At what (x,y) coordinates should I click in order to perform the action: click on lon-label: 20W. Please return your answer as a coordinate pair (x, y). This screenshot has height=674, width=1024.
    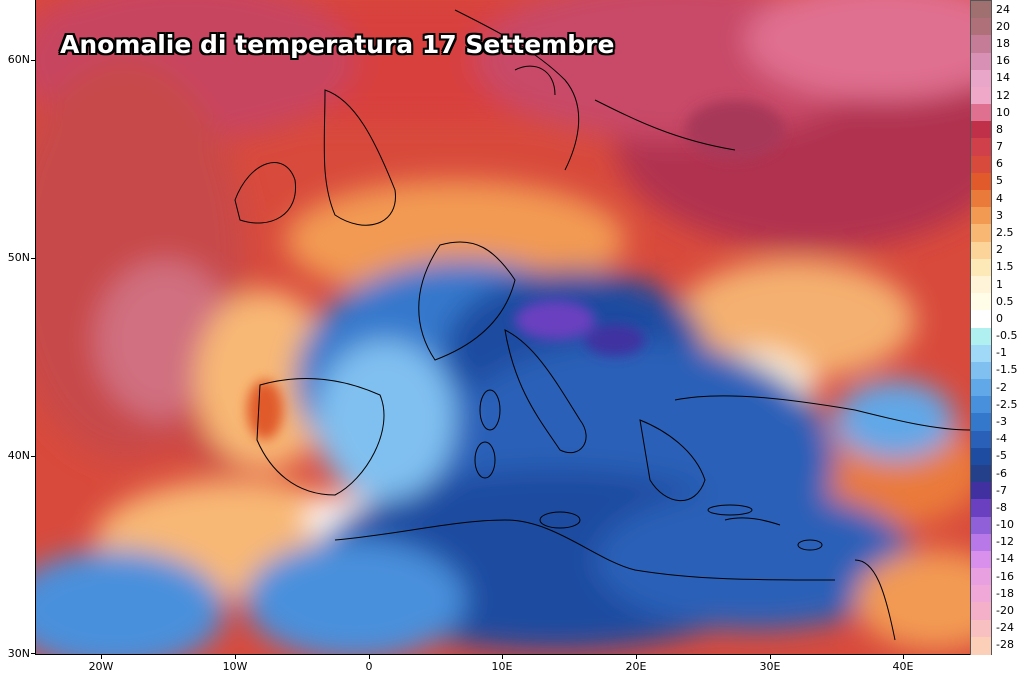
    Looking at the image, I should click on (101, 666).